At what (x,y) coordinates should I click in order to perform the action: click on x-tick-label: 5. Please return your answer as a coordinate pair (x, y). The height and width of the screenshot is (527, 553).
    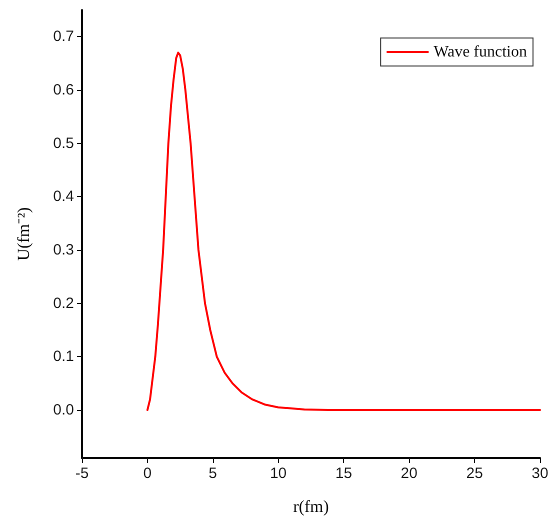
    Looking at the image, I should click on (213, 473).